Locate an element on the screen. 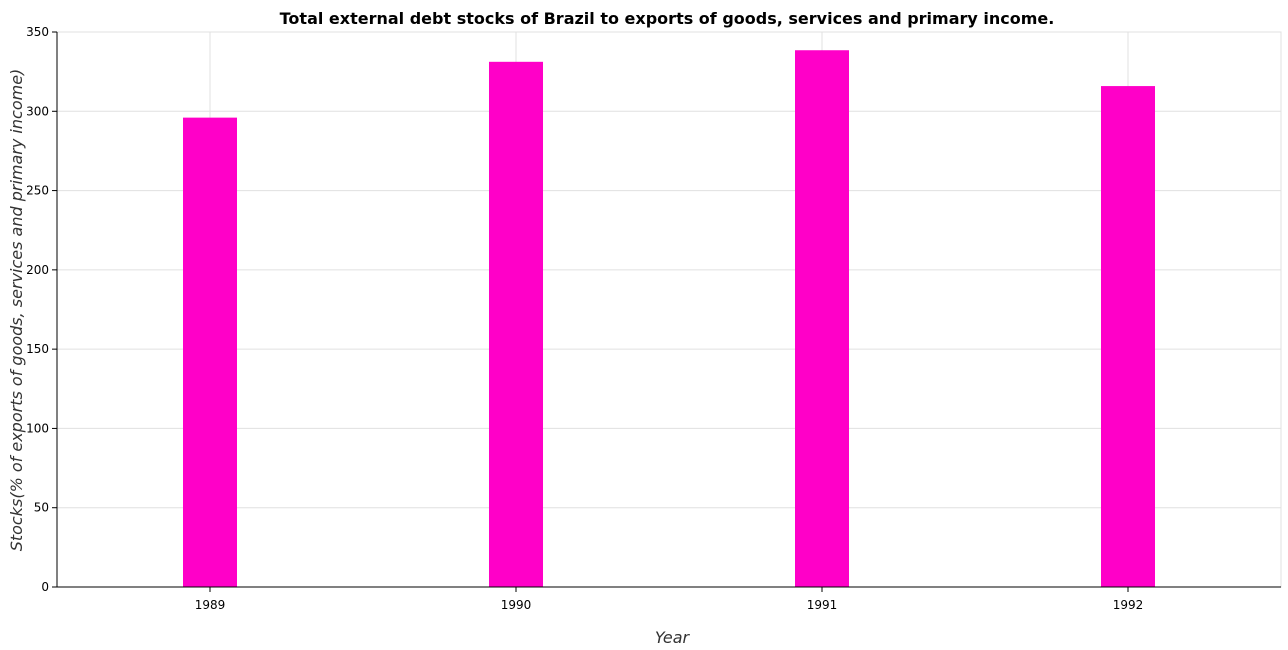 This screenshot has width=1288, height=650. x-tick-label: 1992 is located at coordinates (1128, 605).